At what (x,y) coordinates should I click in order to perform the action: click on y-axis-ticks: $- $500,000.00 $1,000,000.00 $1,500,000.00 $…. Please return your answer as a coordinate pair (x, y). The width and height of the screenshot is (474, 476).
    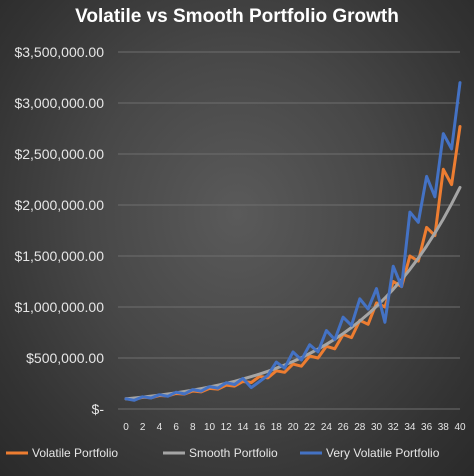
    Looking at the image, I should click on (59, 230).